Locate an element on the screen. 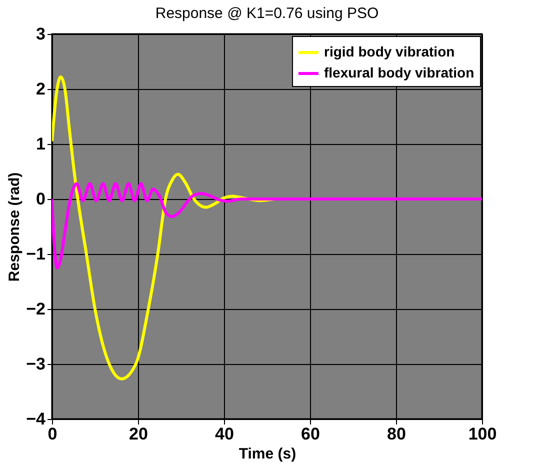 This screenshot has width=533, height=475. x-axis-title: Time (s) is located at coordinates (267, 454).